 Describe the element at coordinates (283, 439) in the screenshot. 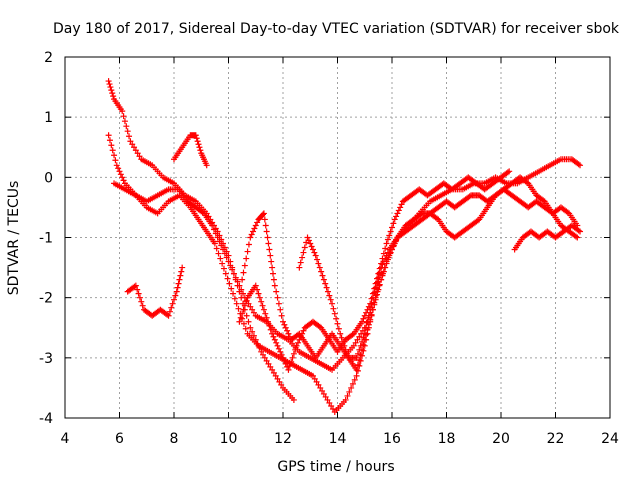

I see `x-tick-label: 12` at that location.